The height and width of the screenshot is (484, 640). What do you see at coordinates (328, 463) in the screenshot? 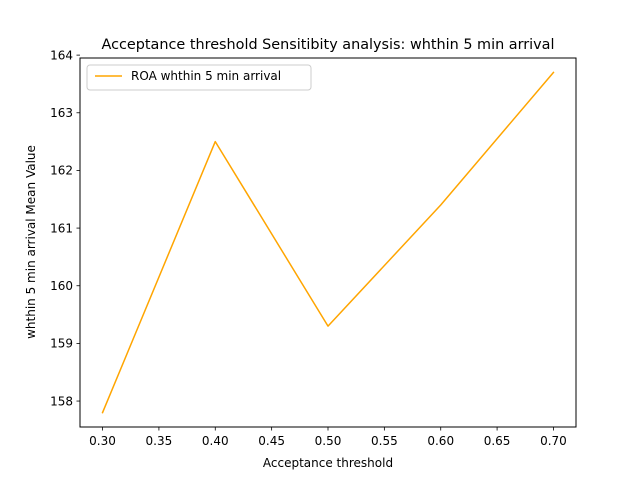
I see `x-axis-label: Acceptance threshold` at bounding box center [328, 463].